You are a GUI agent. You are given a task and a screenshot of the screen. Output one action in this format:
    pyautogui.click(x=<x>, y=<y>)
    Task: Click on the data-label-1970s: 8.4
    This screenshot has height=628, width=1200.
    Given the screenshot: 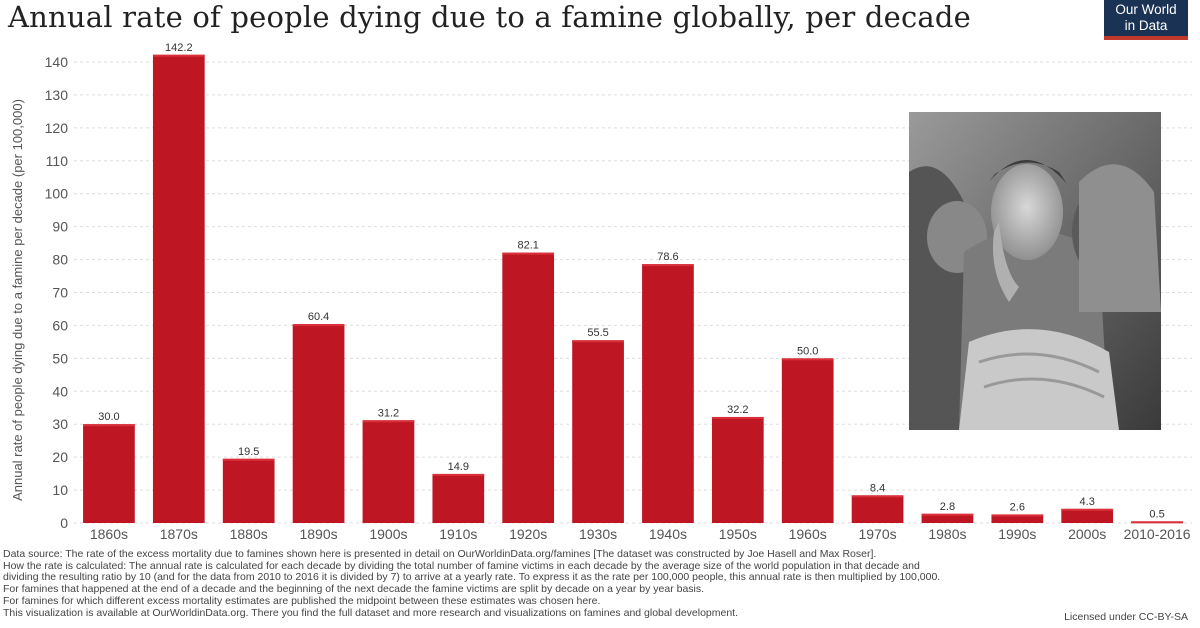 What is the action you would take?
    pyautogui.click(x=877, y=488)
    